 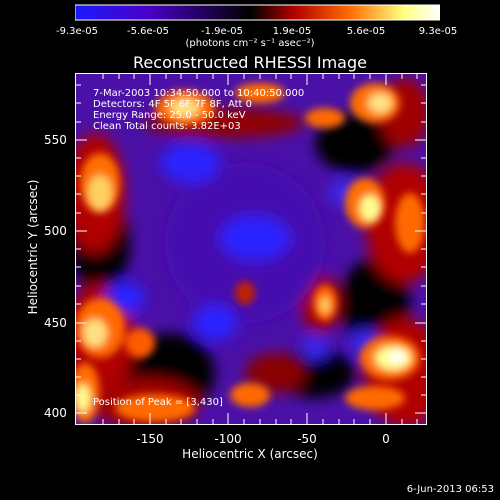 What do you see at coordinates (292, 31) in the screenshot?
I see `colorbar-tick: 1.9e-05` at bounding box center [292, 31].